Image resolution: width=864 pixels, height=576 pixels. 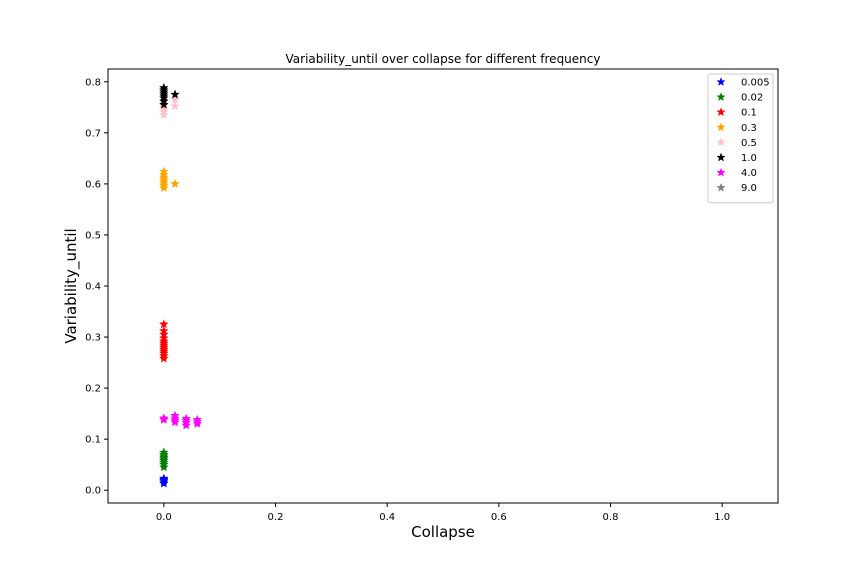 I want to click on y-axis-label: Variability_until, so click(x=71, y=285).